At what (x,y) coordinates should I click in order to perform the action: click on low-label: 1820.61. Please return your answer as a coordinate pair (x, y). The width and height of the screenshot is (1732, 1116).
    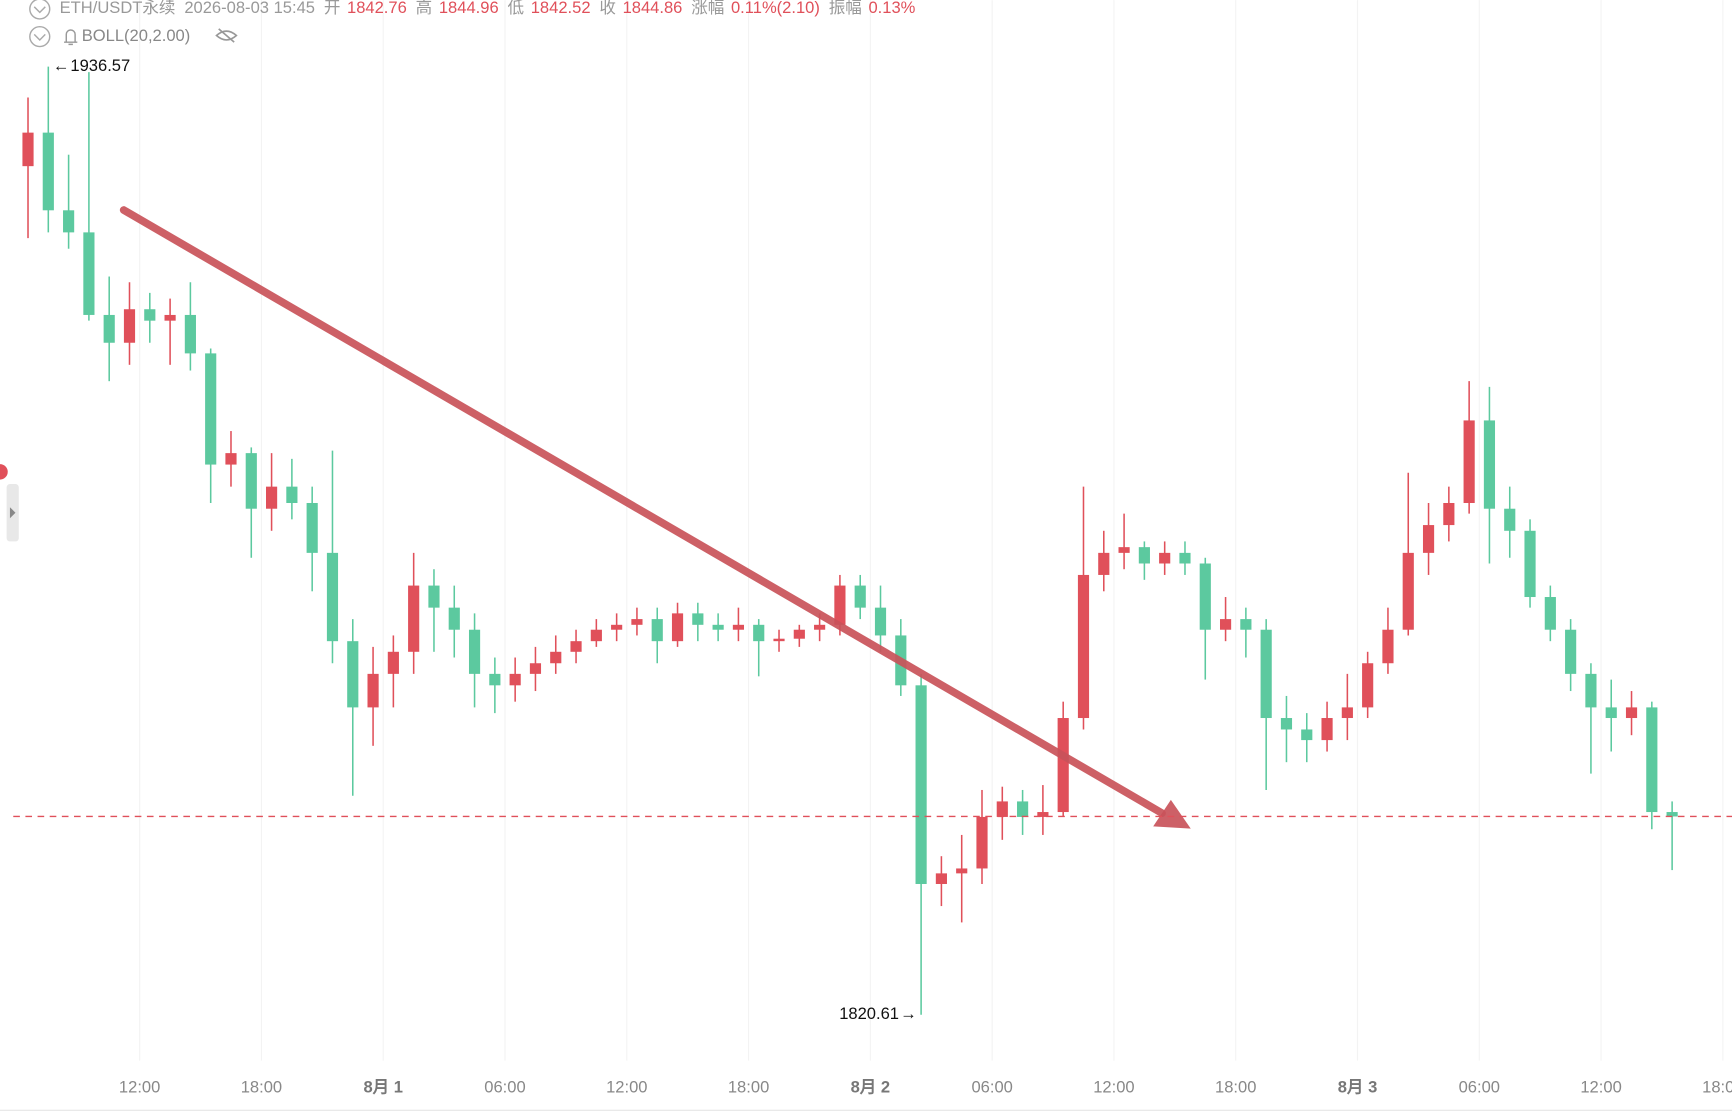
    Looking at the image, I should click on (869, 1013).